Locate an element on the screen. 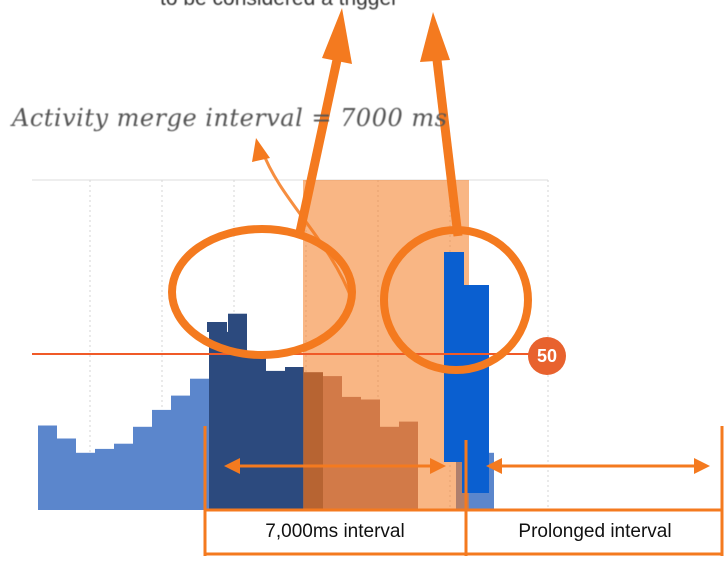  pointer-arrow-right is located at coordinates (447, 148).